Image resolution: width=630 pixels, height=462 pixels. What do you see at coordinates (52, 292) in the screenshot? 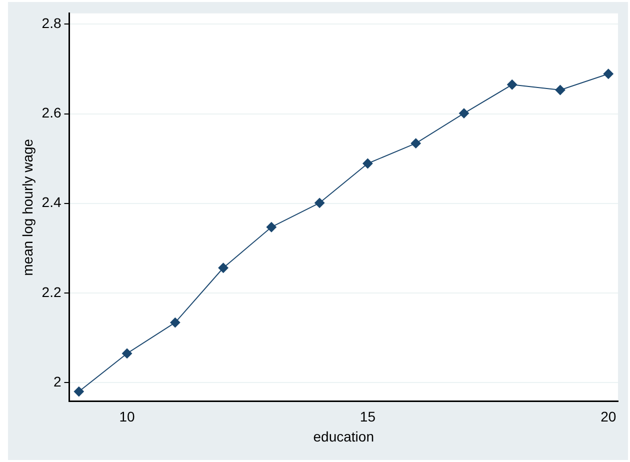
I see `y-tick-label: 2.2` at bounding box center [52, 292].